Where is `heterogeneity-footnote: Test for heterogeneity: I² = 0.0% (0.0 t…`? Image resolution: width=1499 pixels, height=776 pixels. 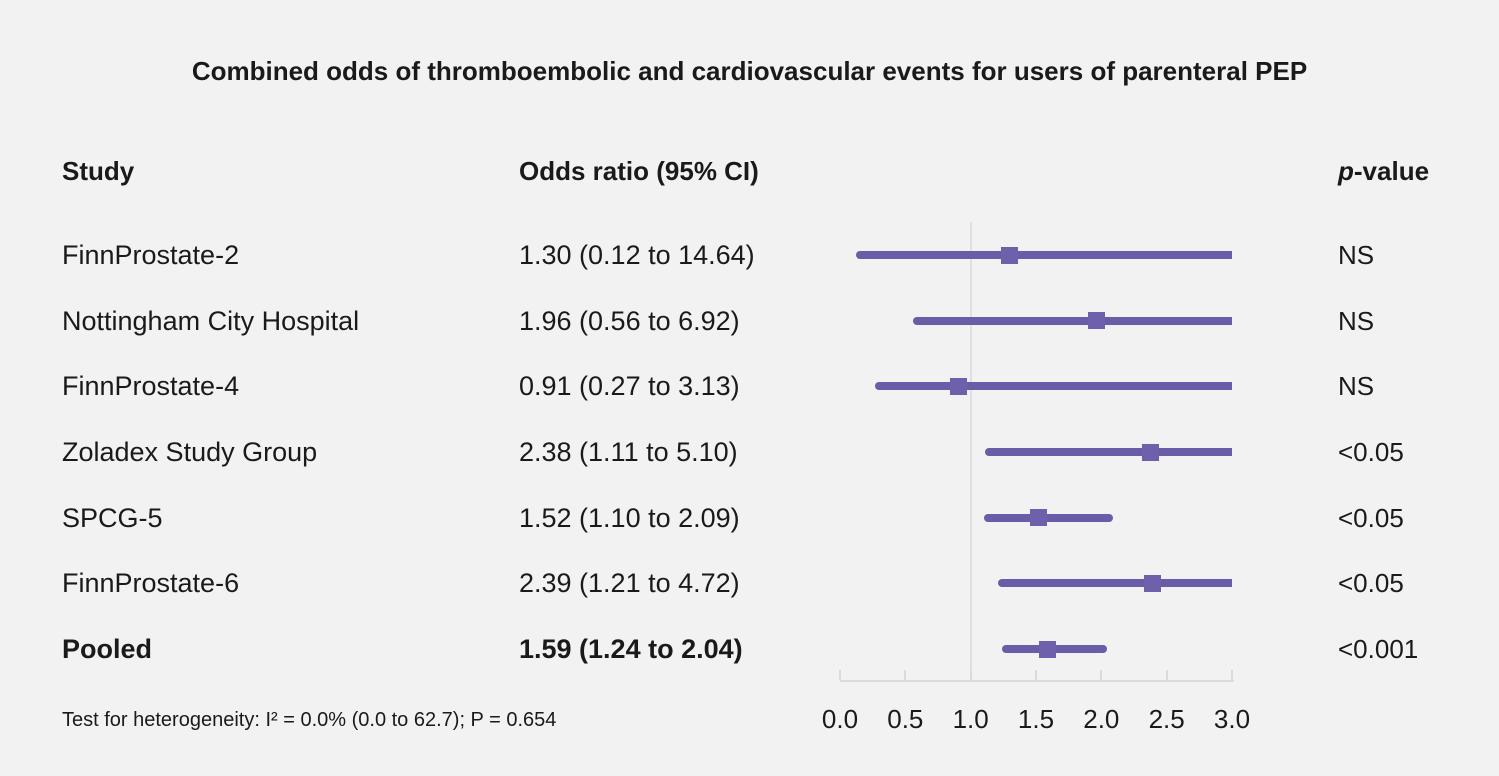 heterogeneity-footnote: Test for heterogeneity: I² = 0.0% (0.0 t… is located at coordinates (309, 720).